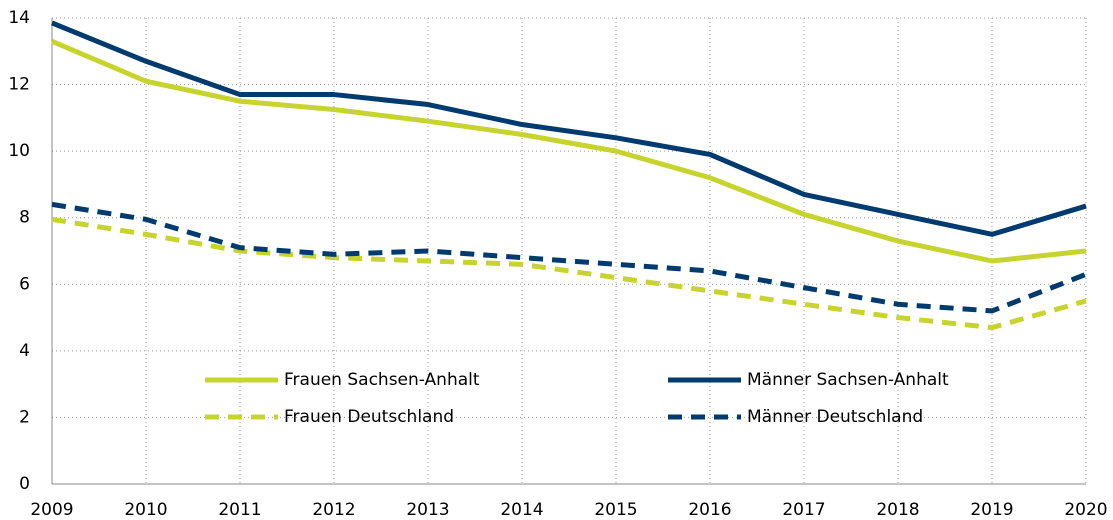 This screenshot has width=1113, height=520. I want to click on legend-label: Männer Deutschland, so click(835, 417).